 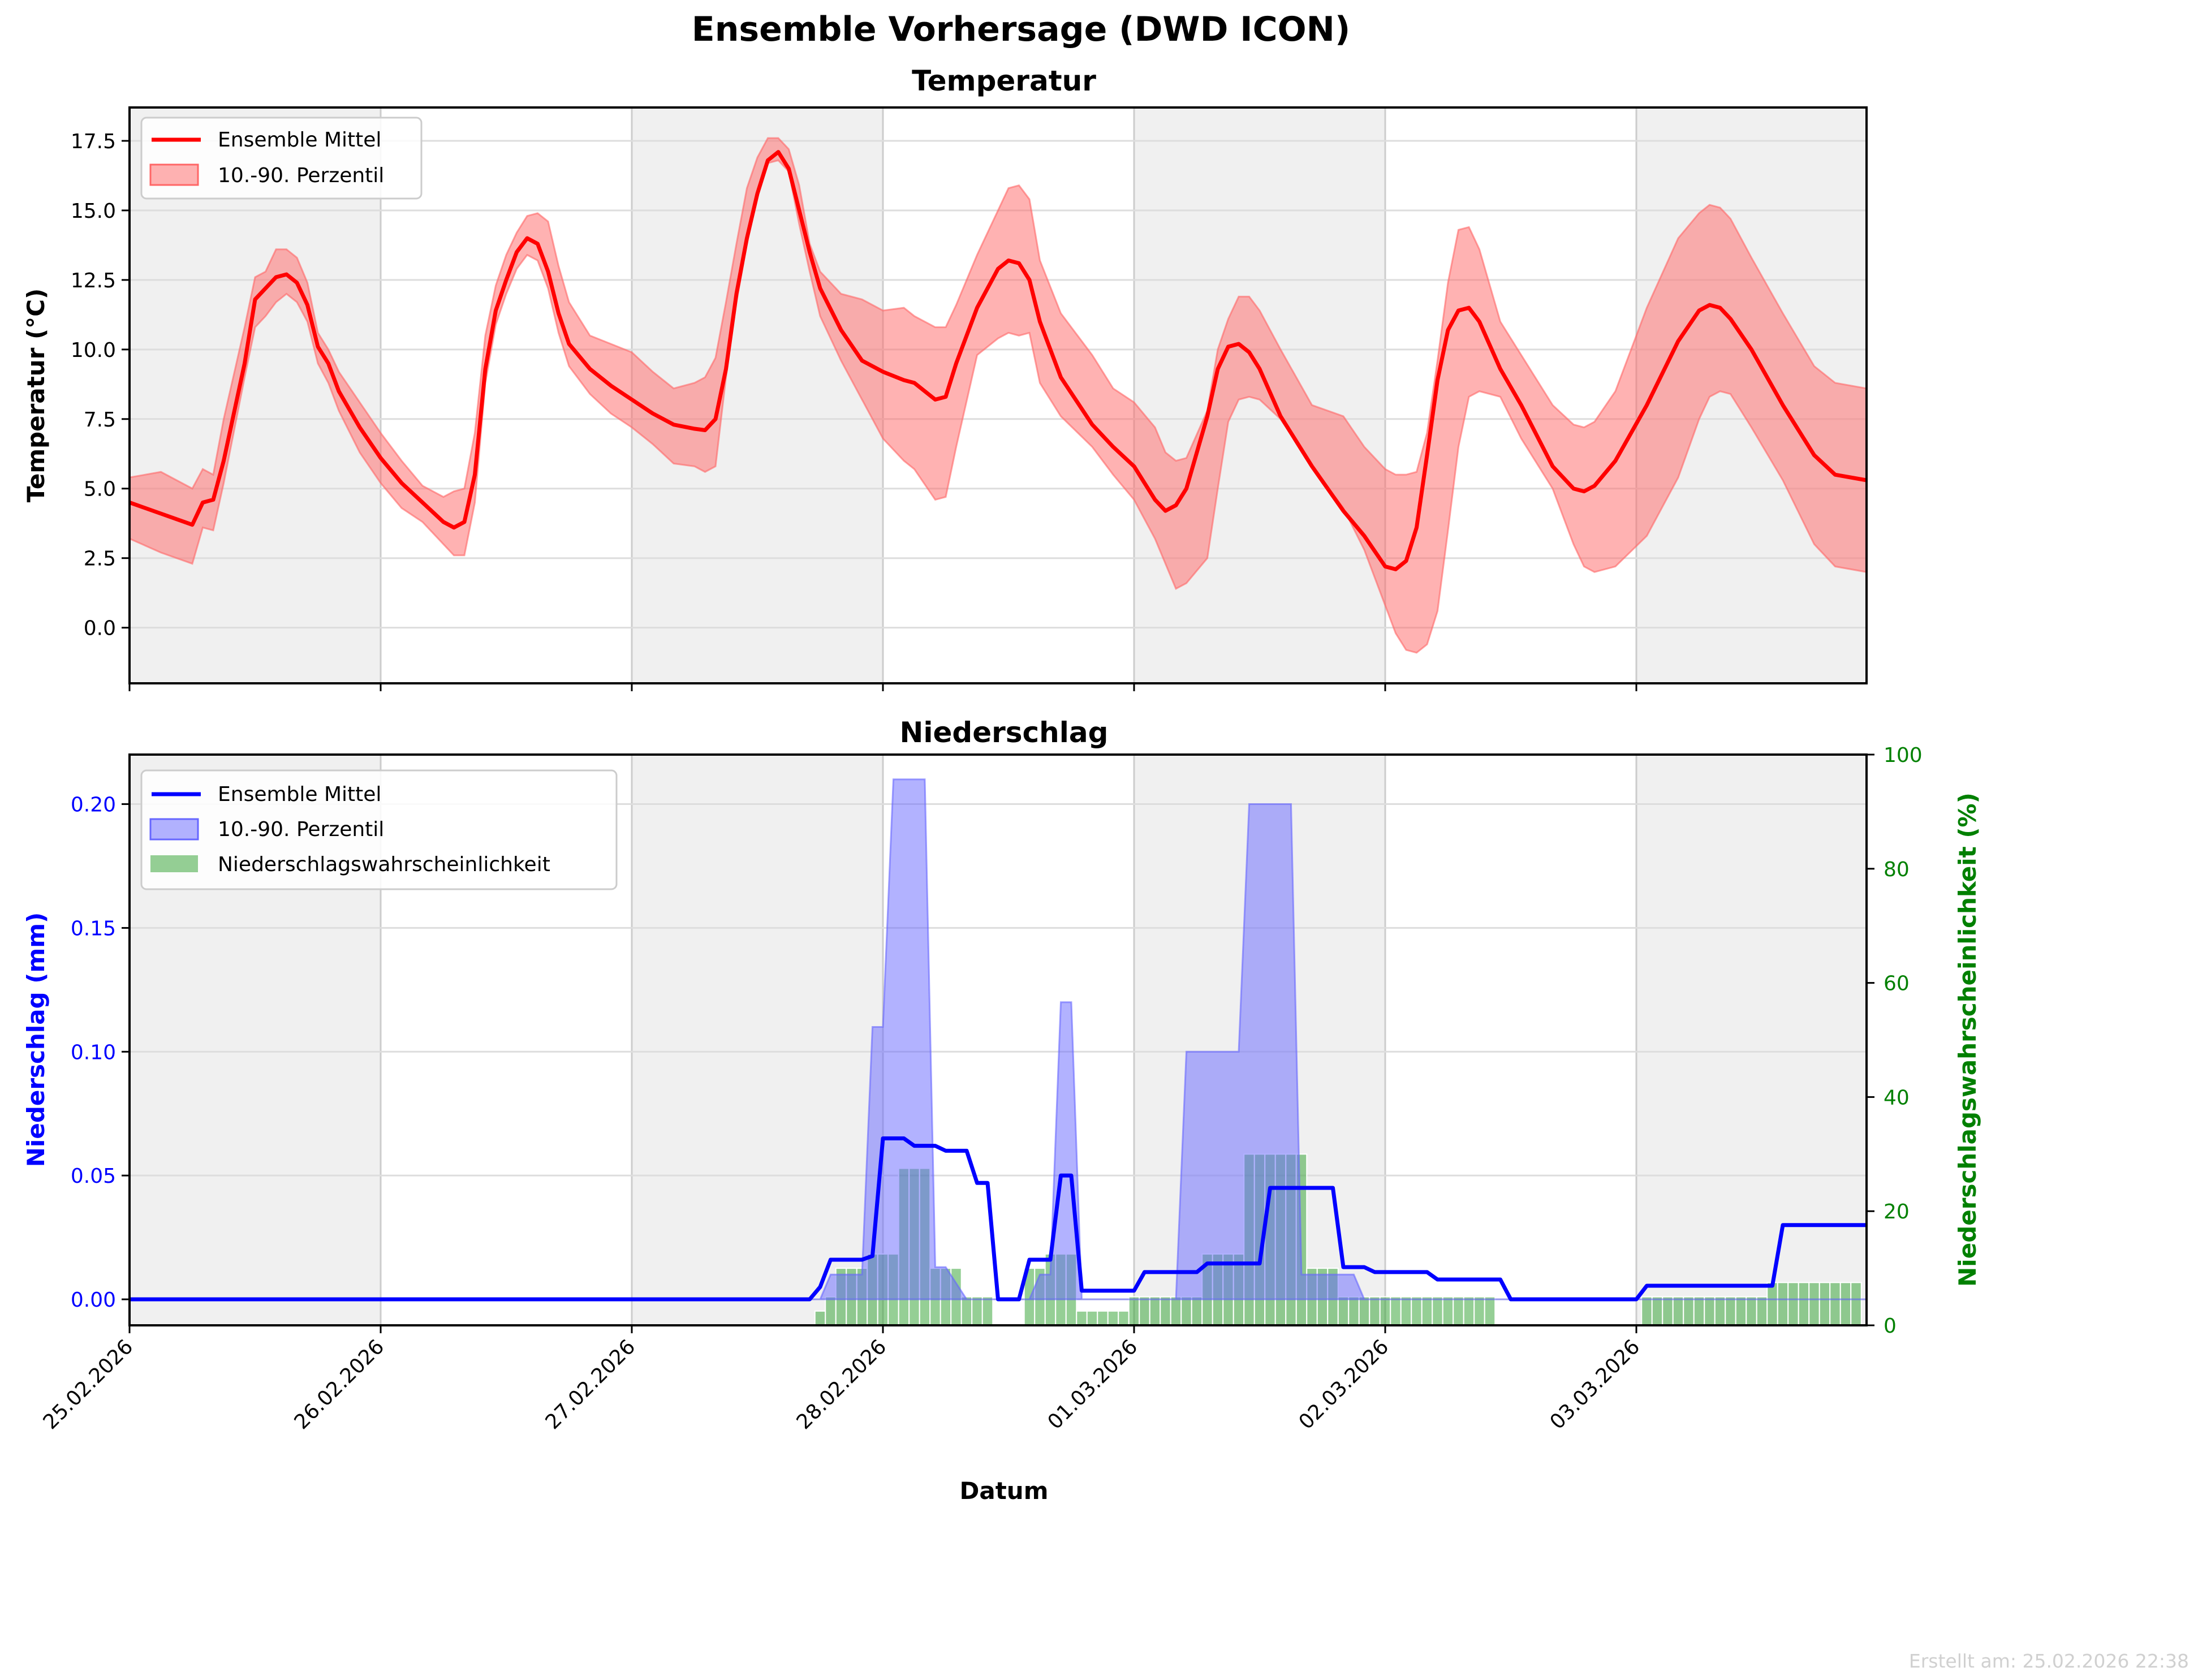 I want to click on y-tick-label: 0.00, so click(x=94, y=1300).